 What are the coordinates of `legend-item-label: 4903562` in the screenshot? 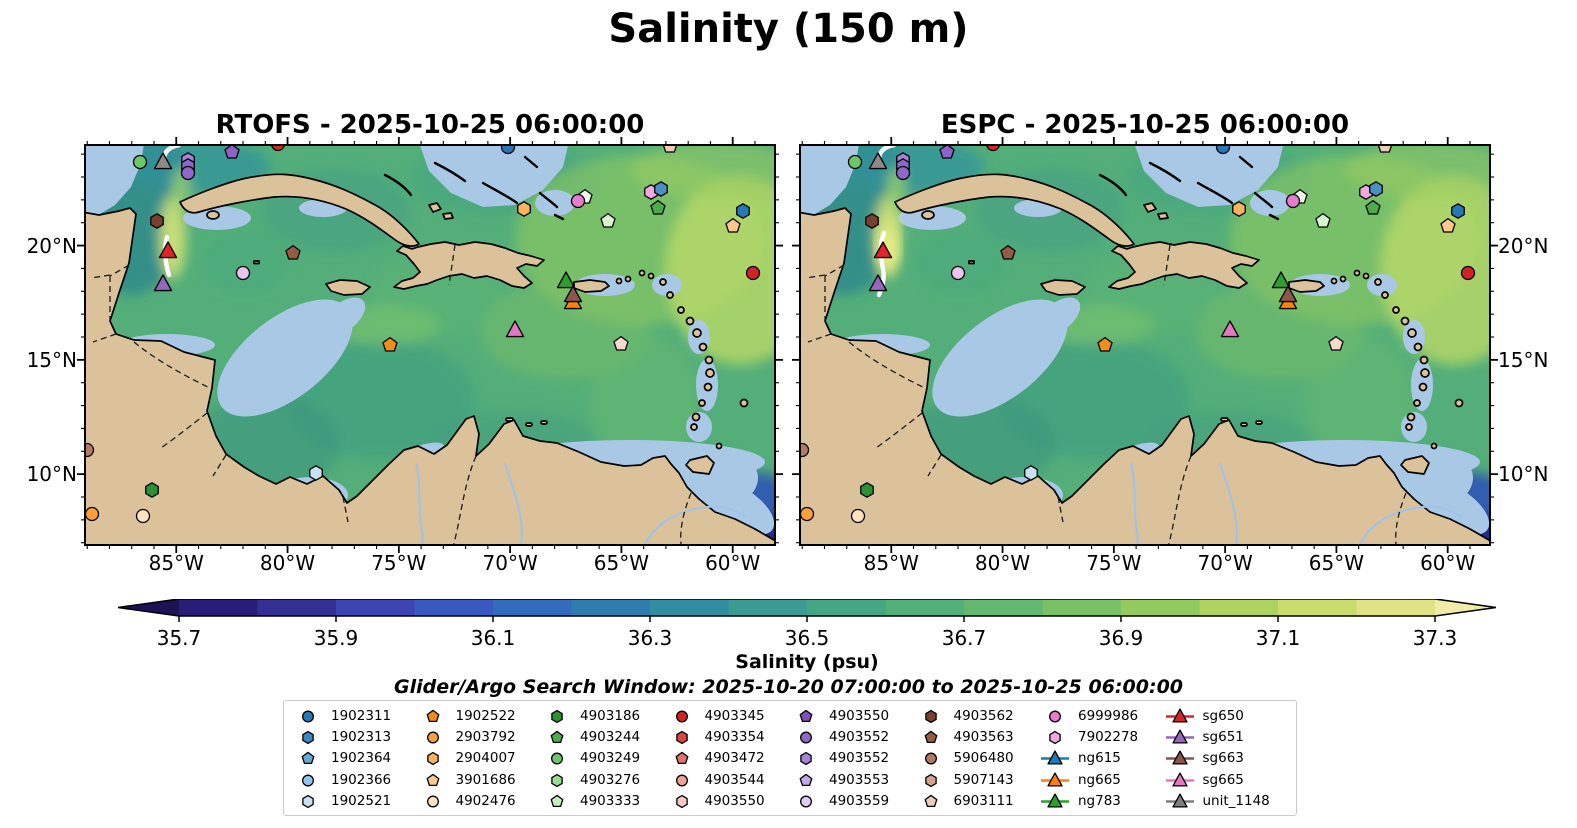 It's located at (983, 716).